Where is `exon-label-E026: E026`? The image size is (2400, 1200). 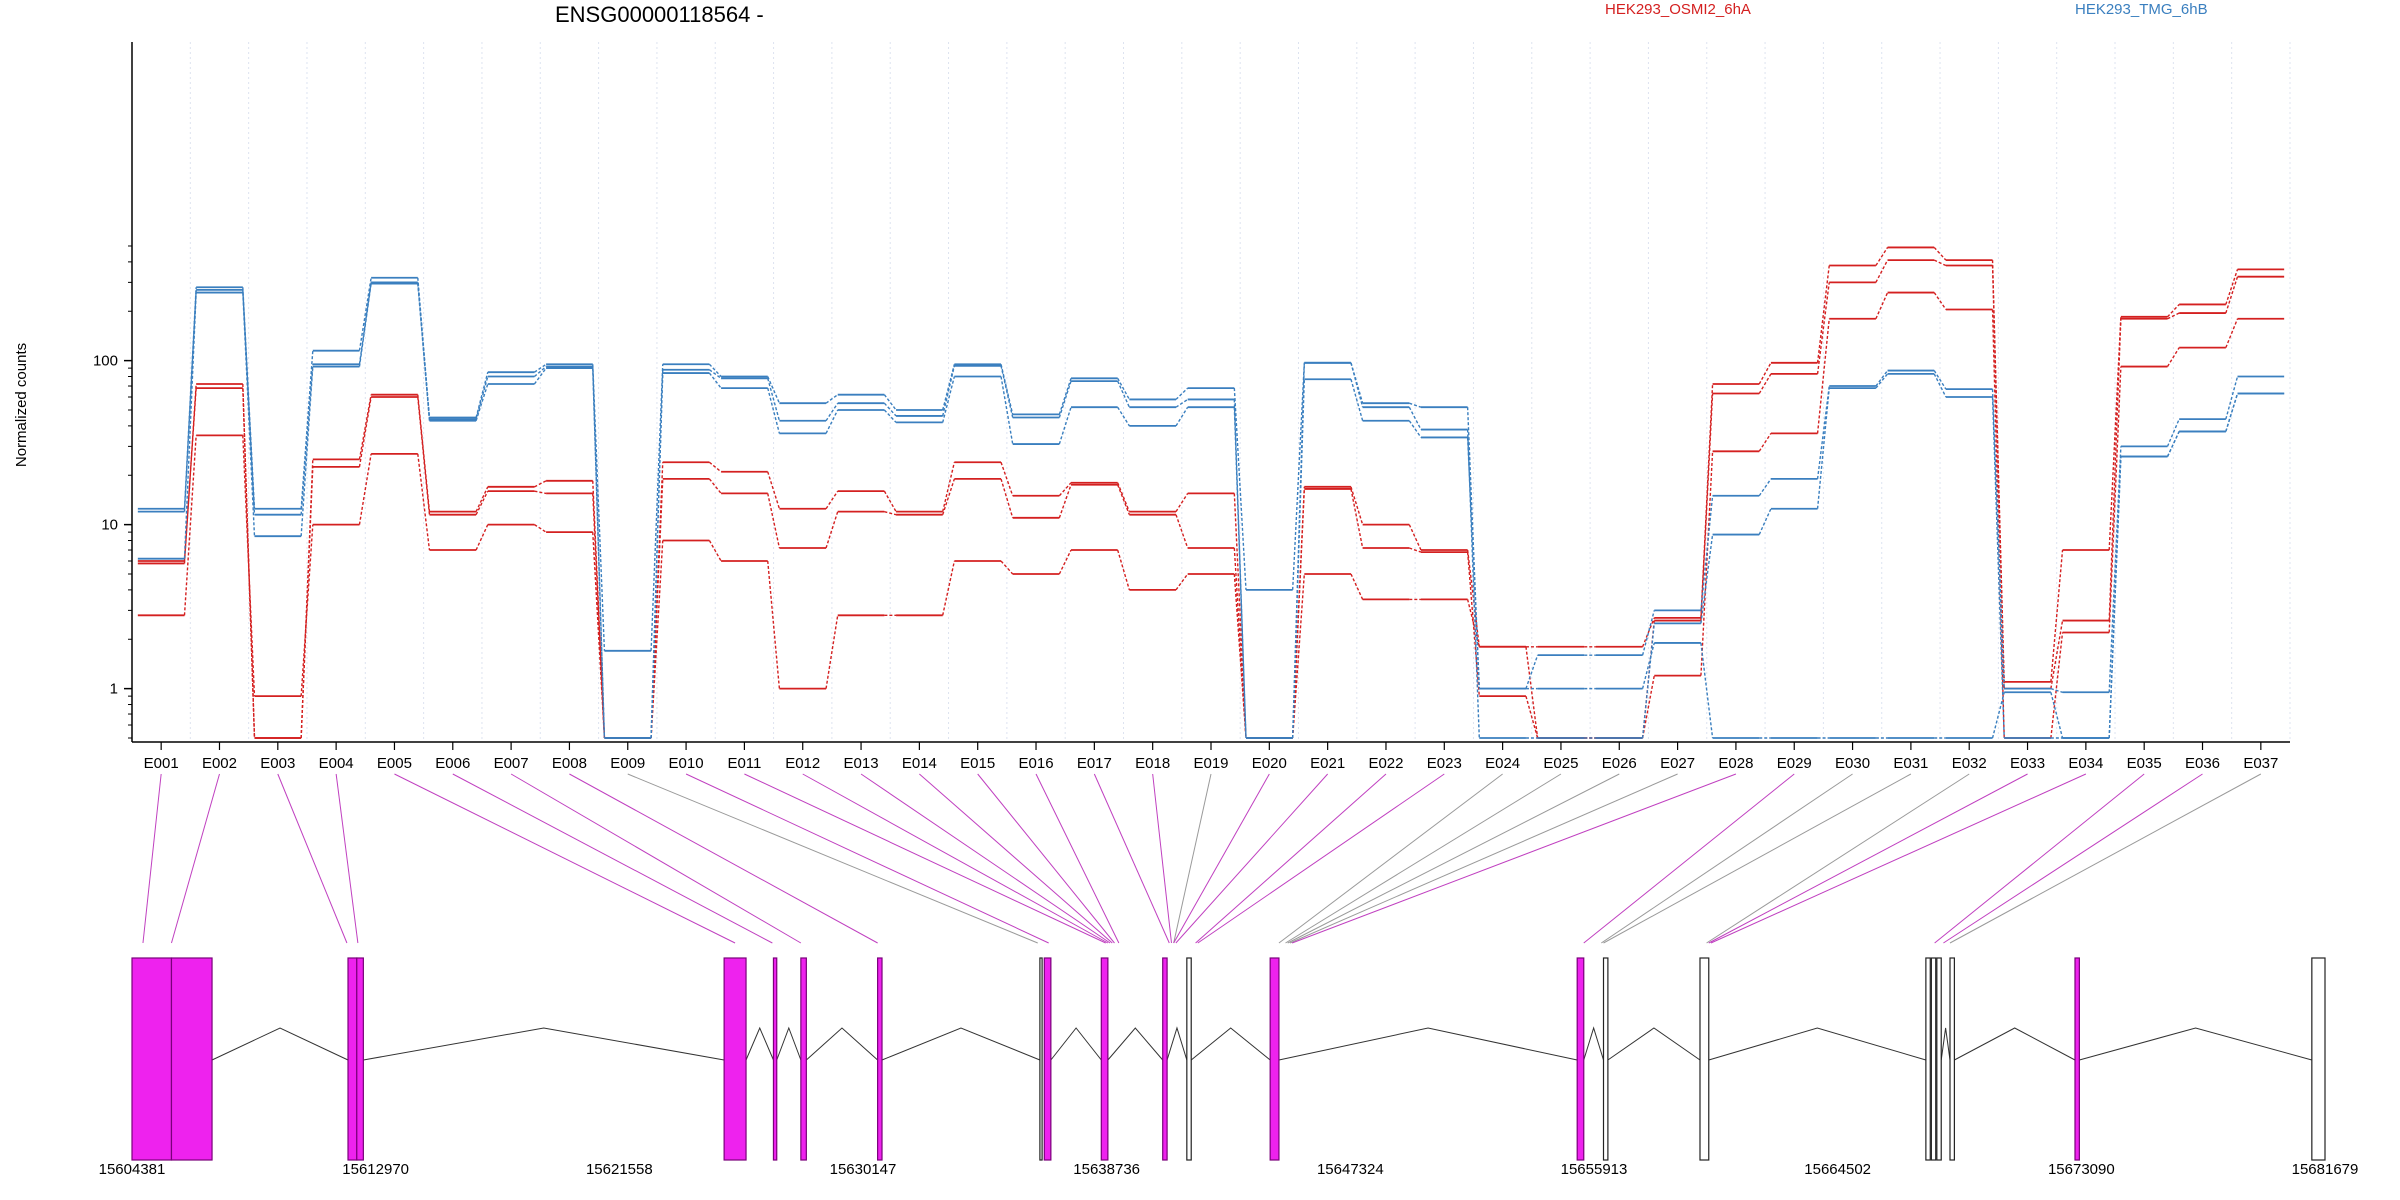
exon-label-E026: E026 is located at coordinates (1619, 763).